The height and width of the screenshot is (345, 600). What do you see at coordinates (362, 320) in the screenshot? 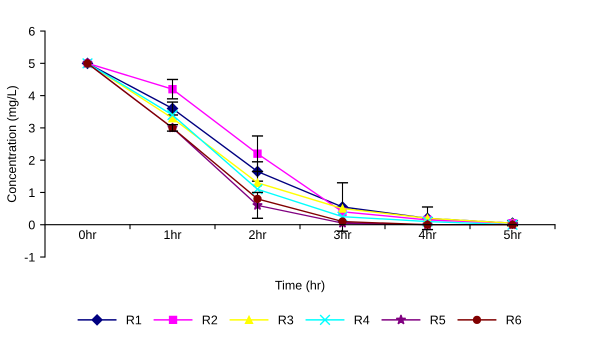
I see `legend-label: R4` at bounding box center [362, 320].